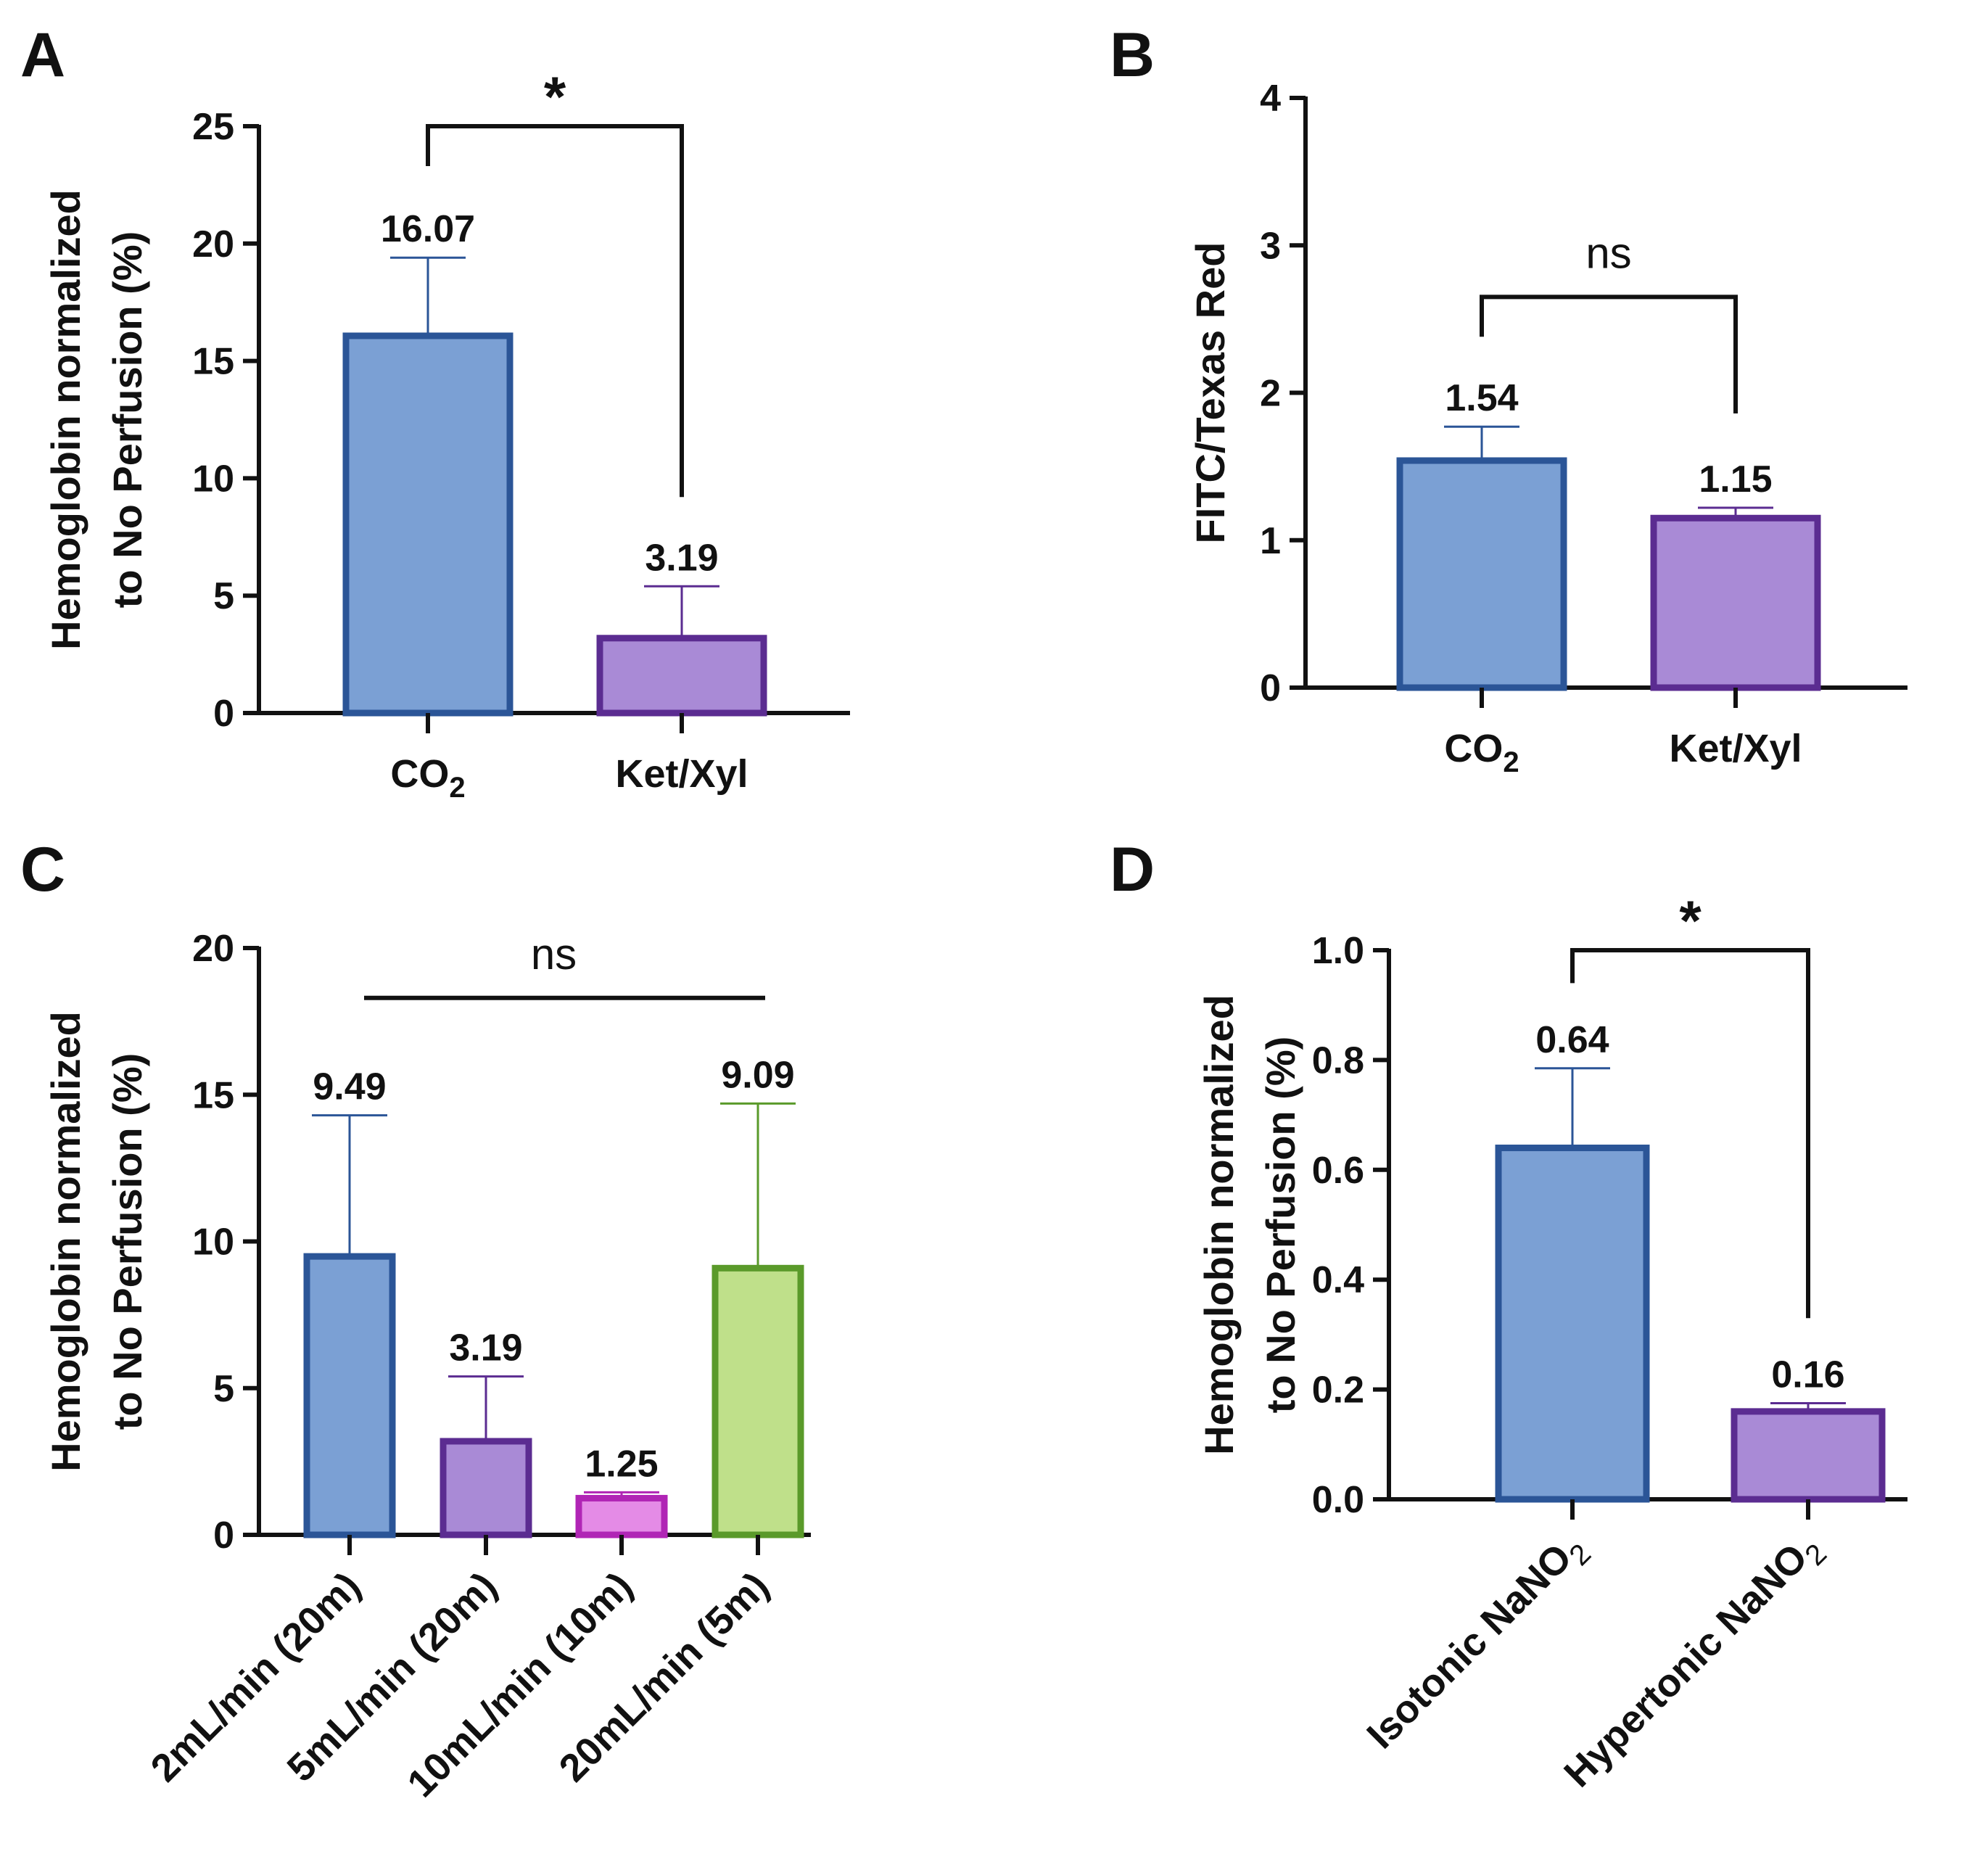 The image size is (1988, 1854). I want to click on y-axis-title: FITC/Texas Red, so click(1210, 393).